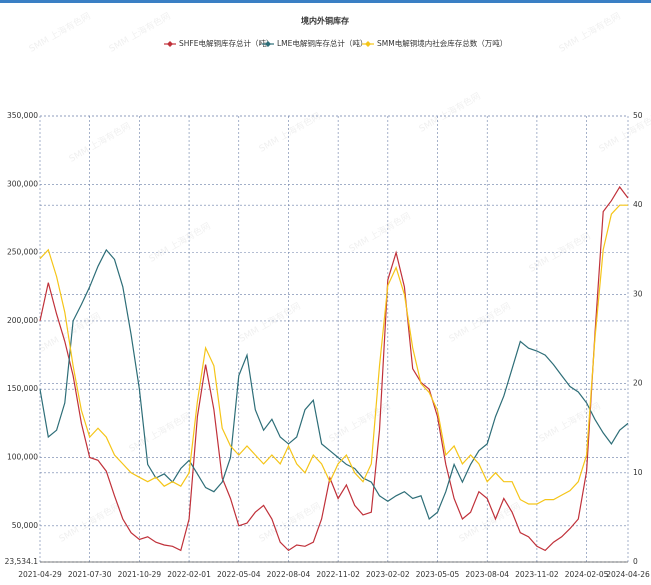 The height and width of the screenshot is (585, 651). Describe the element at coordinates (22, 252) in the screenshot. I see `y-tick-label: 250,000` at that location.